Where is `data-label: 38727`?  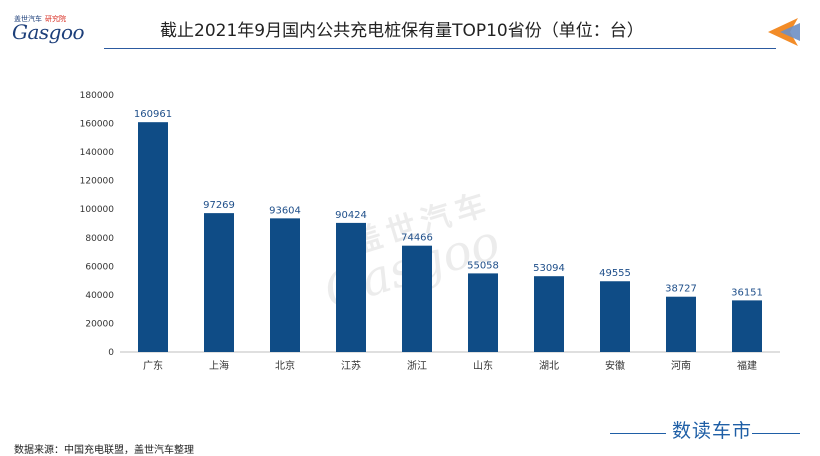 data-label: 38727 is located at coordinates (681, 289).